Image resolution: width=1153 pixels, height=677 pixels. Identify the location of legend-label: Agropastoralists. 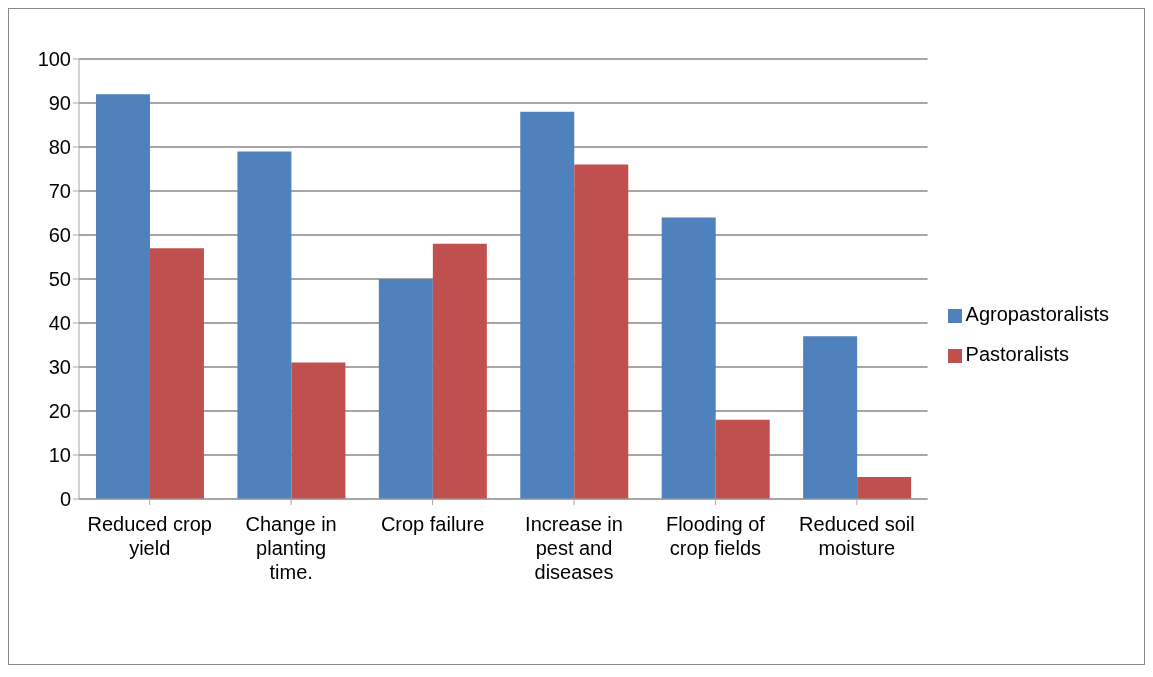
(1037, 314).